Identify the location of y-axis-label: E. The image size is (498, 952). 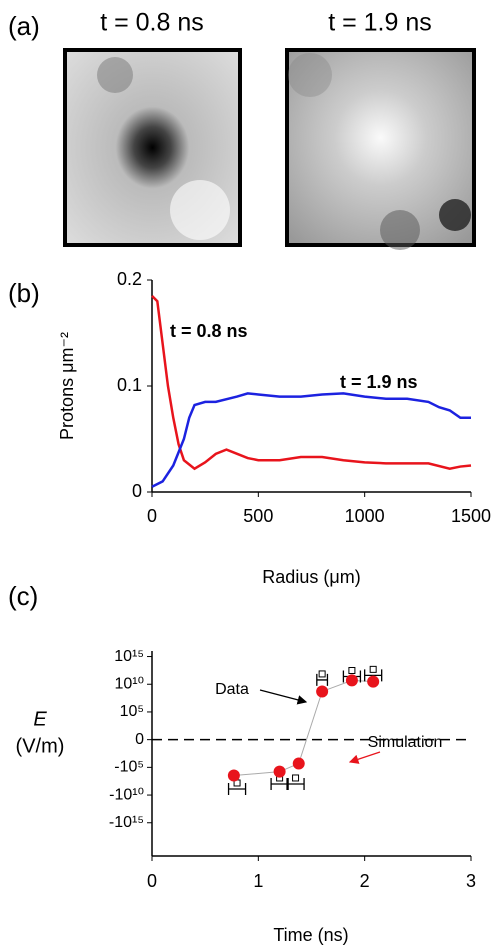
(40, 719).